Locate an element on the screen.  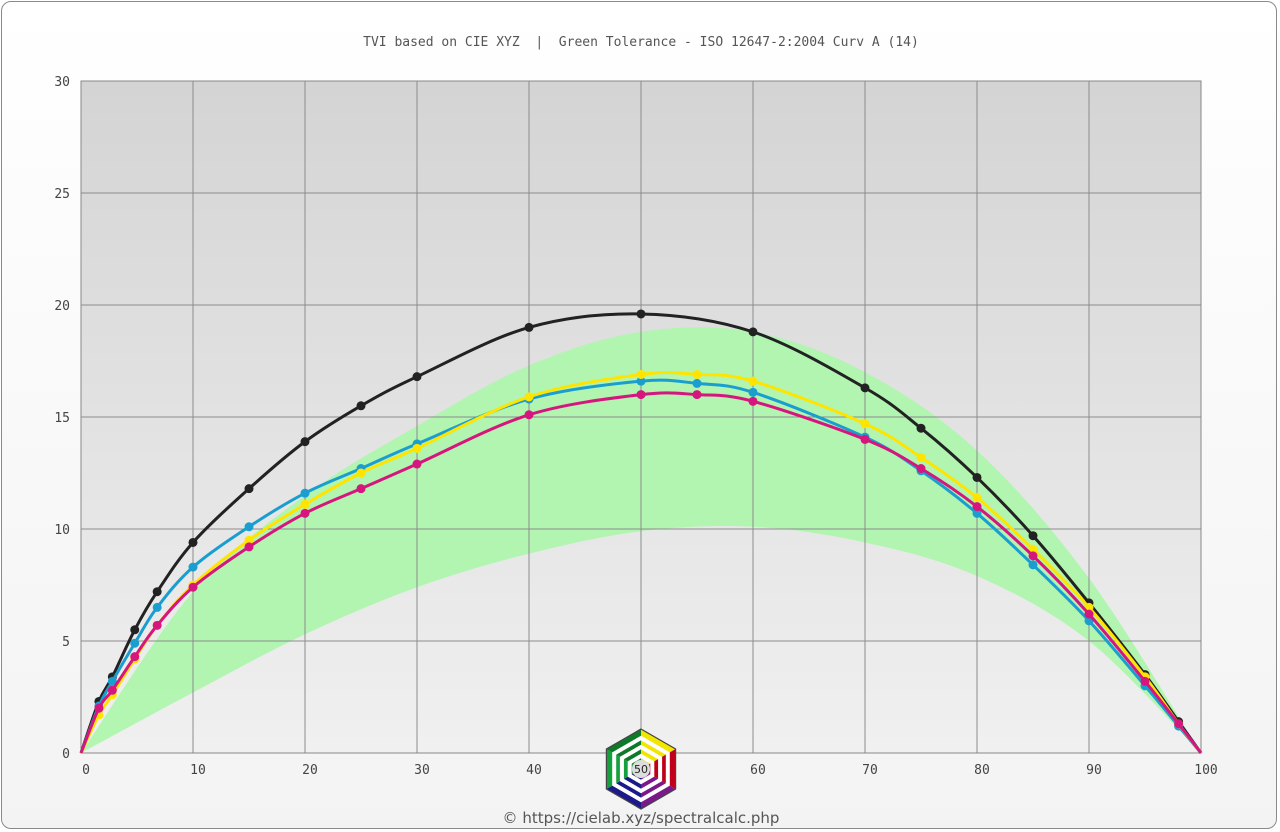
y-tick-label: 15 is located at coordinates (62, 418).